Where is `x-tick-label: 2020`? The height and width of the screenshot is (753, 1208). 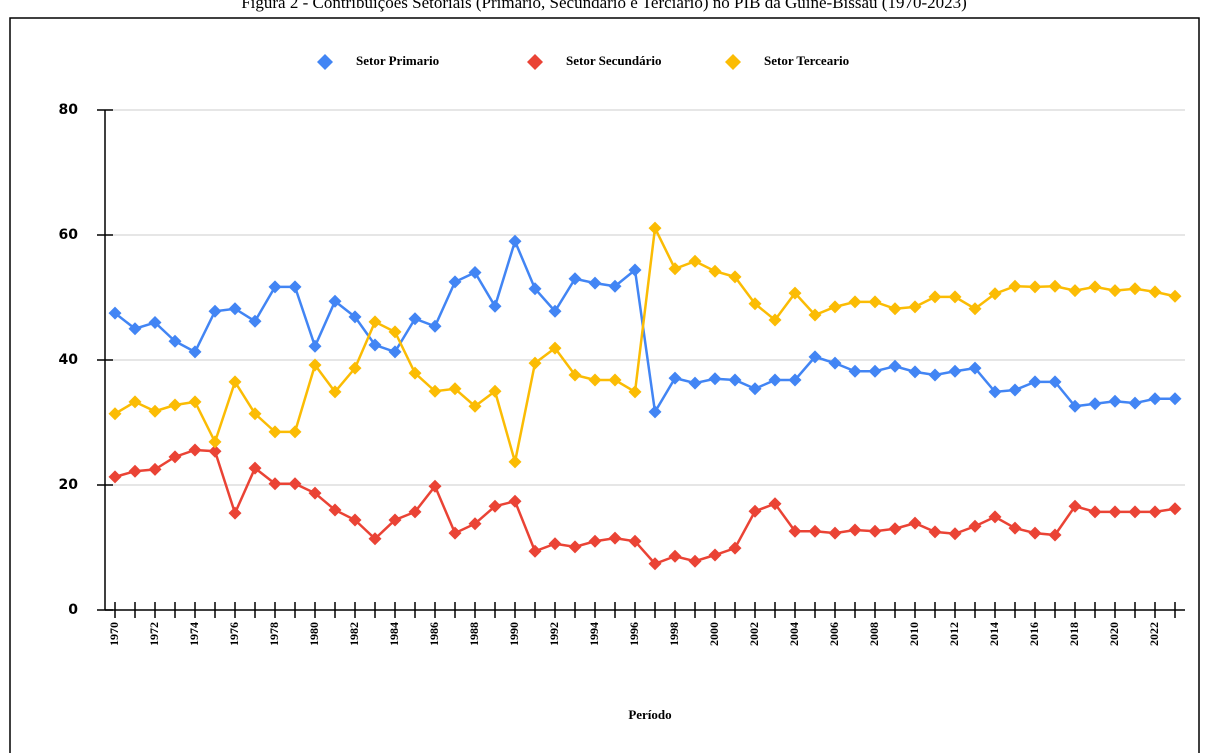
x-tick-label: 2020 is located at coordinates (1114, 634).